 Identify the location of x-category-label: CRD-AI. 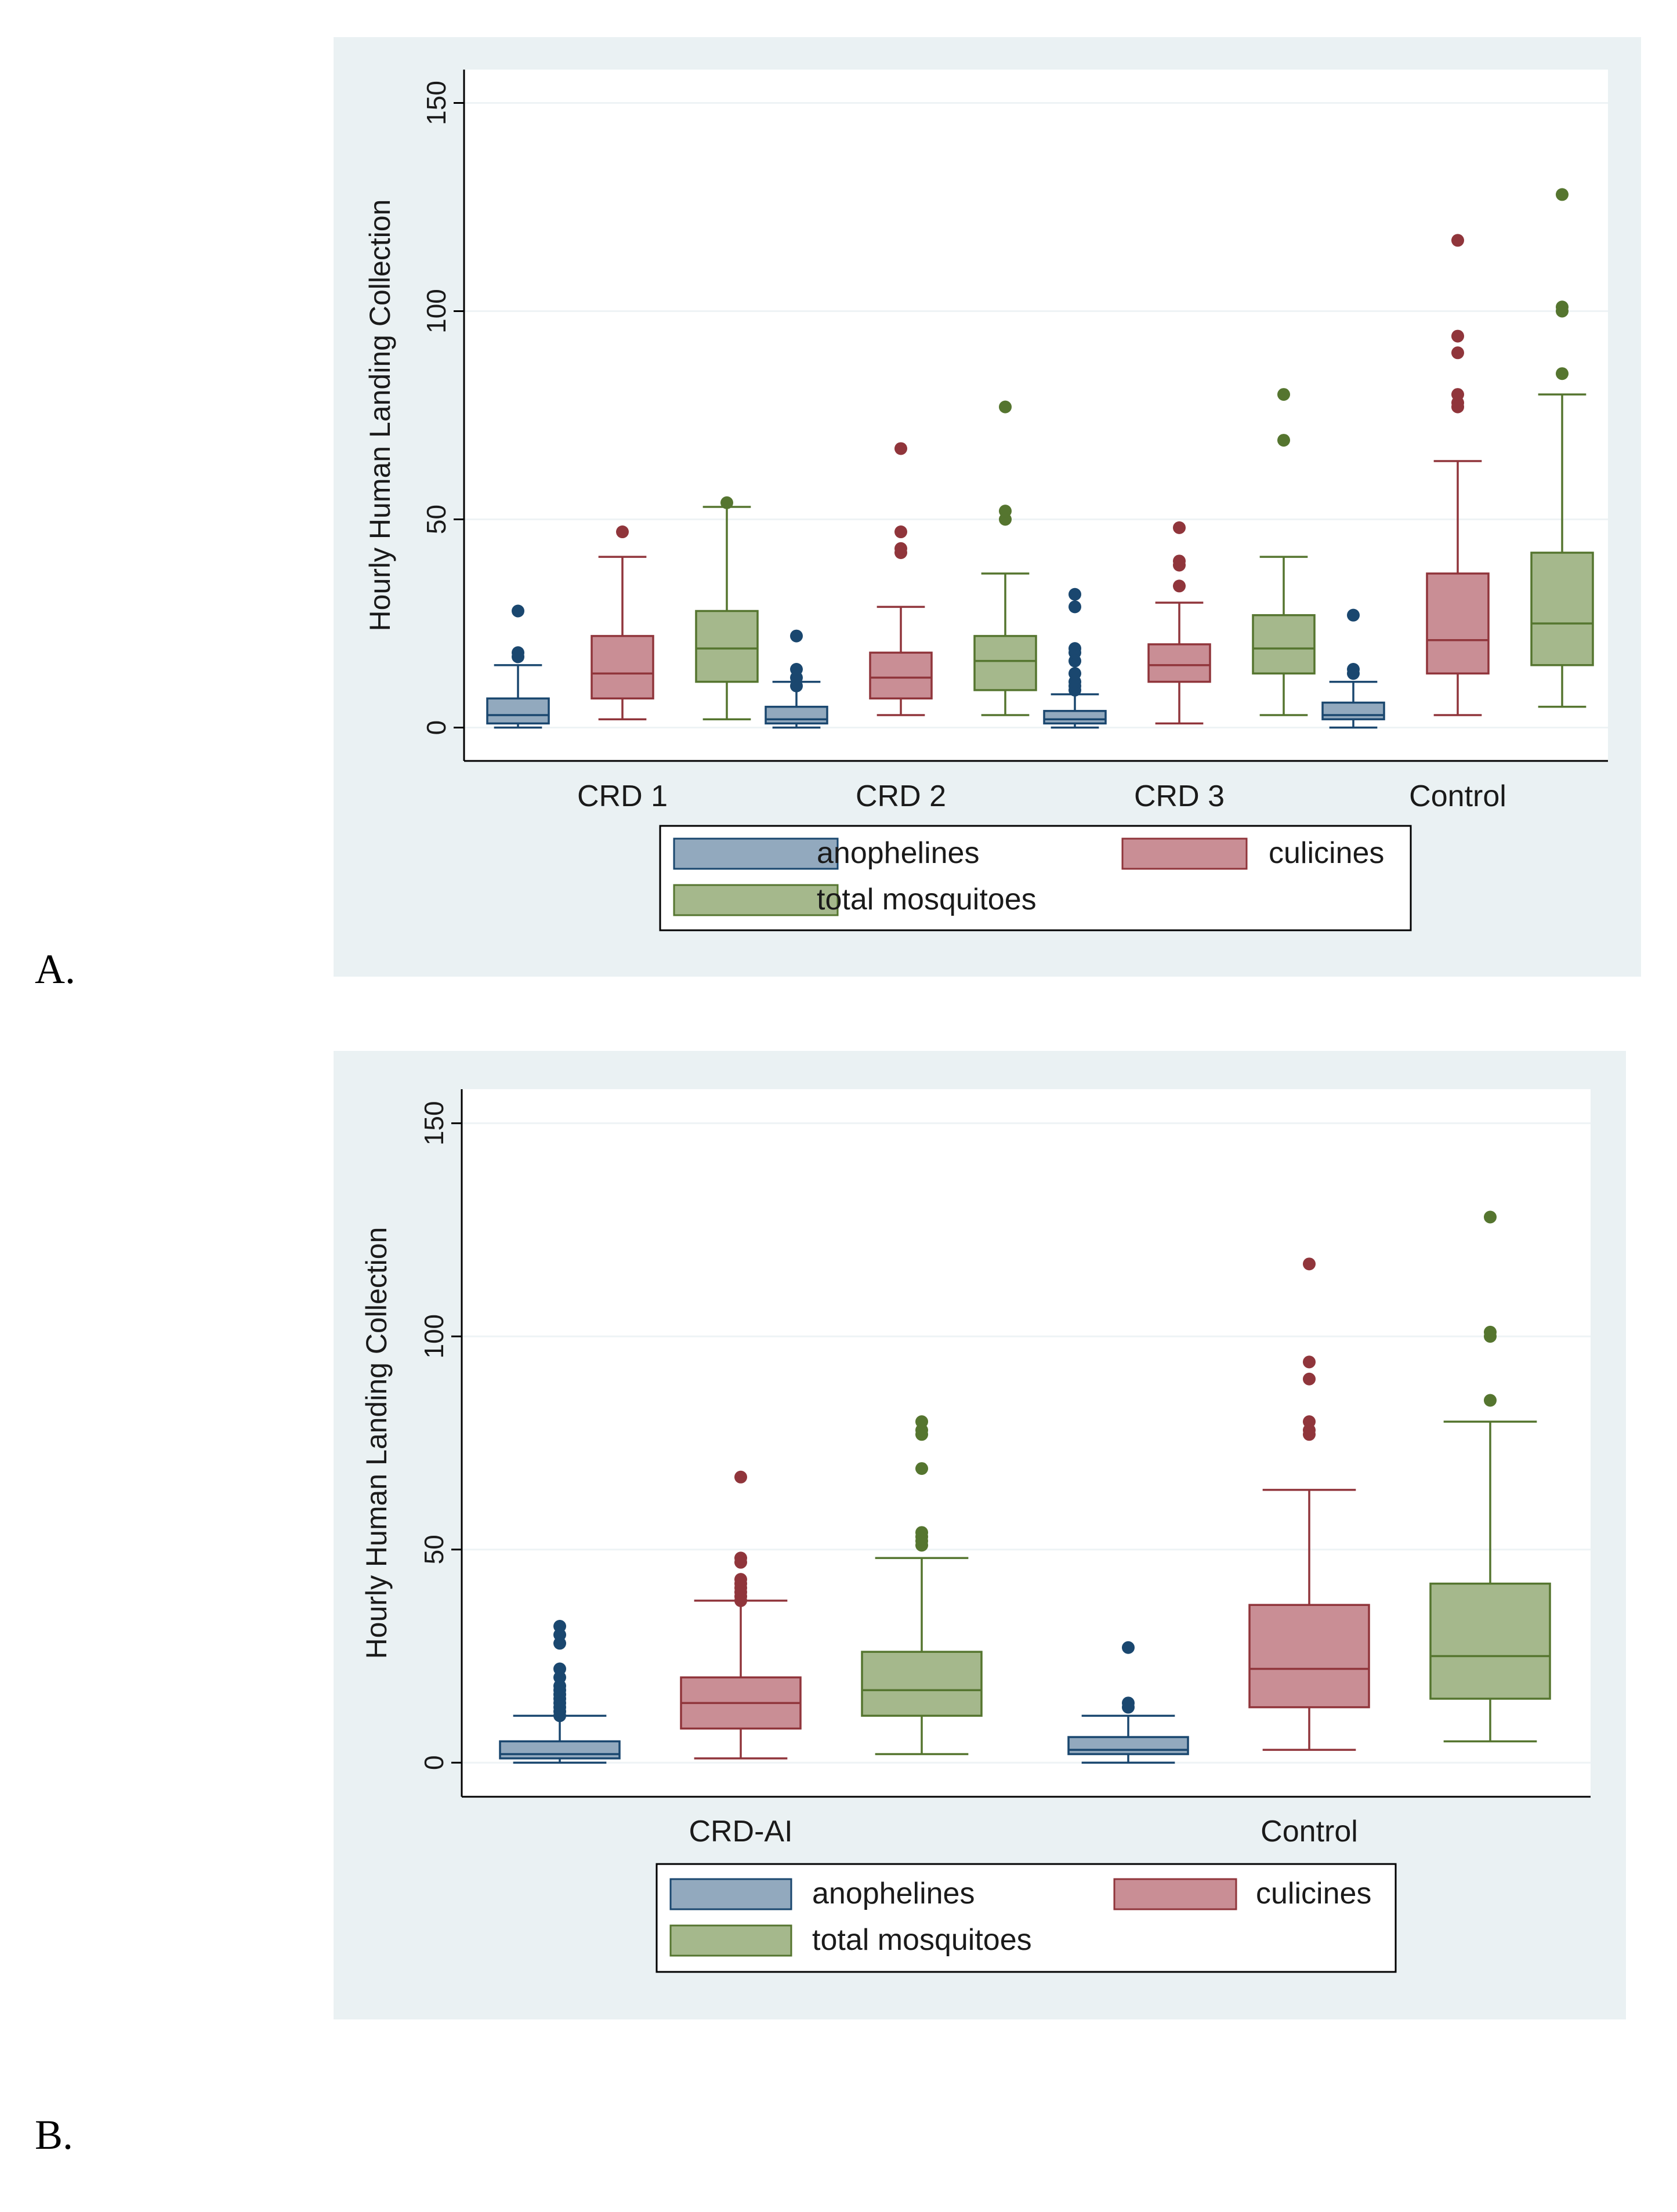
(741, 1832).